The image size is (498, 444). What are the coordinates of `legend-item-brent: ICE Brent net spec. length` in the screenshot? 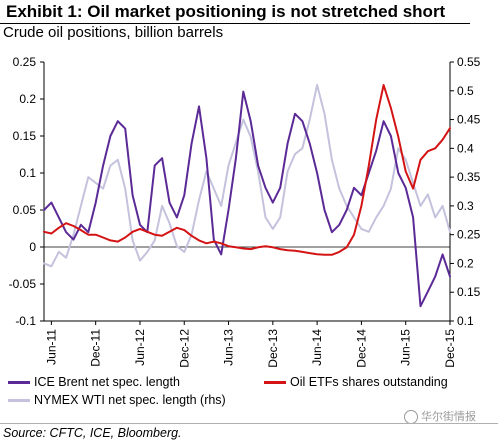 It's located at (94, 382).